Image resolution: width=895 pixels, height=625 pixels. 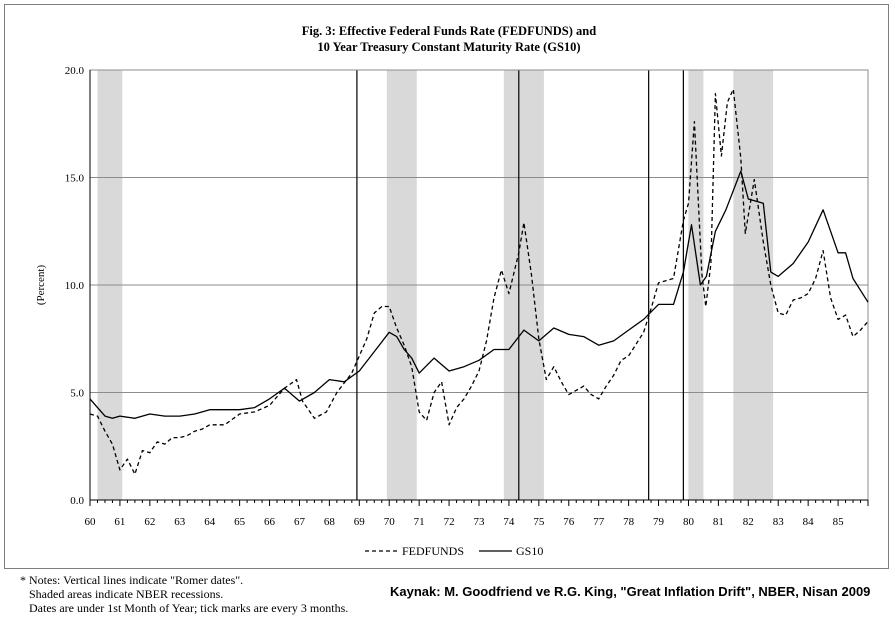 I want to click on x-tick-label: 69, so click(x=360, y=522).